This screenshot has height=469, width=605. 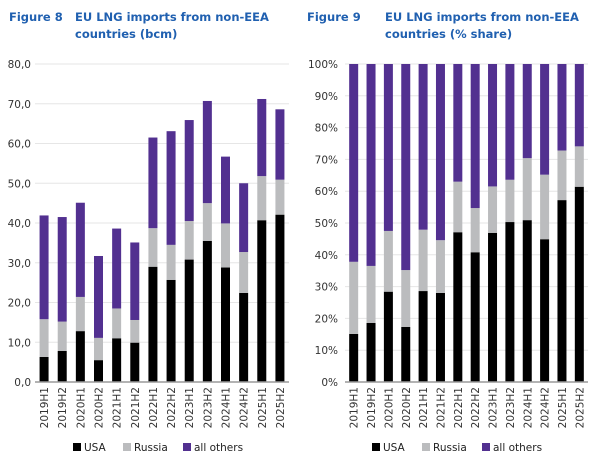 I want to click on y-tick-label: 40%, so click(x=326, y=256).